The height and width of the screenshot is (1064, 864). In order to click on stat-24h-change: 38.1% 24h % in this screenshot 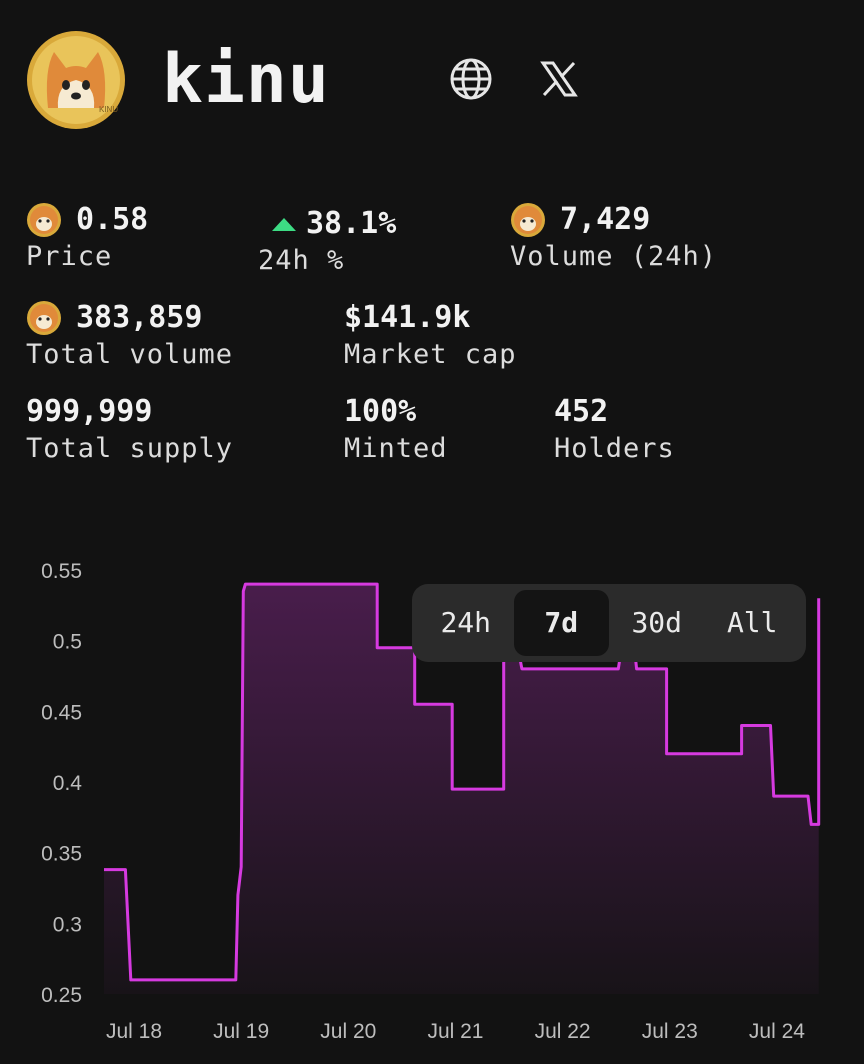, I will do `click(327, 242)`.